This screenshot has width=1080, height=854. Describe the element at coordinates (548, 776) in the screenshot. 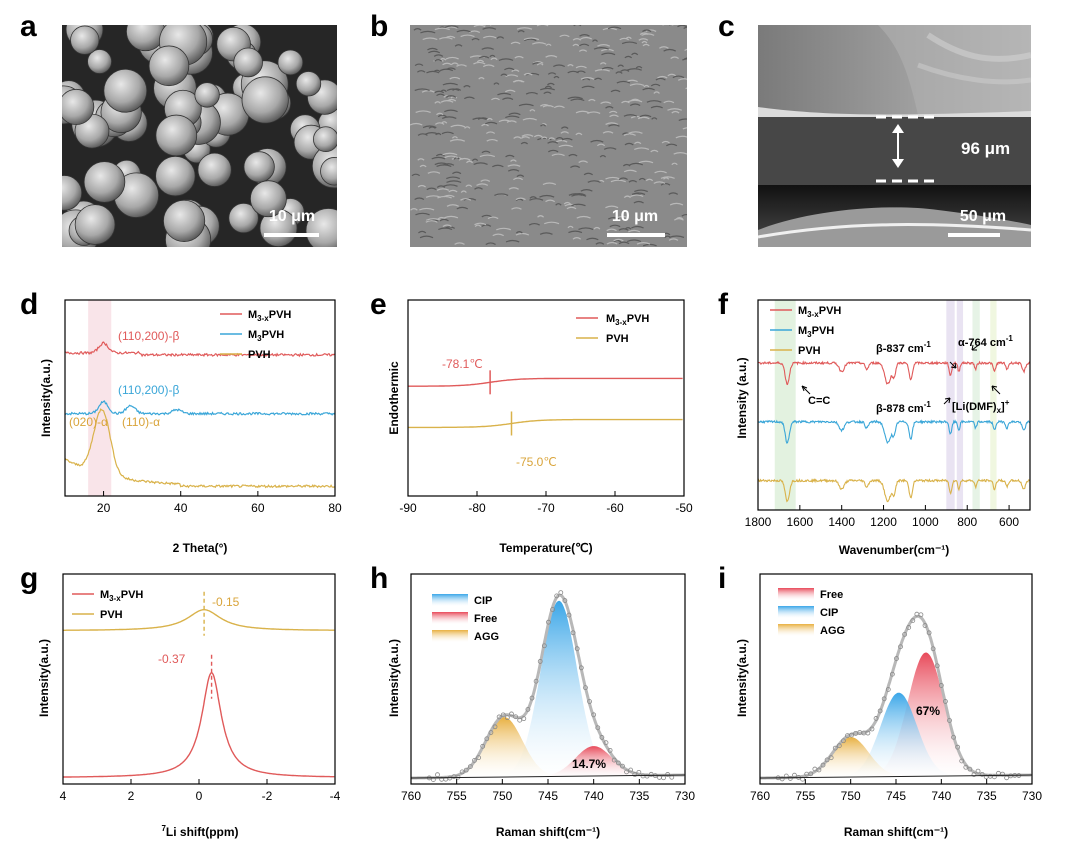

I see `baseline` at that location.